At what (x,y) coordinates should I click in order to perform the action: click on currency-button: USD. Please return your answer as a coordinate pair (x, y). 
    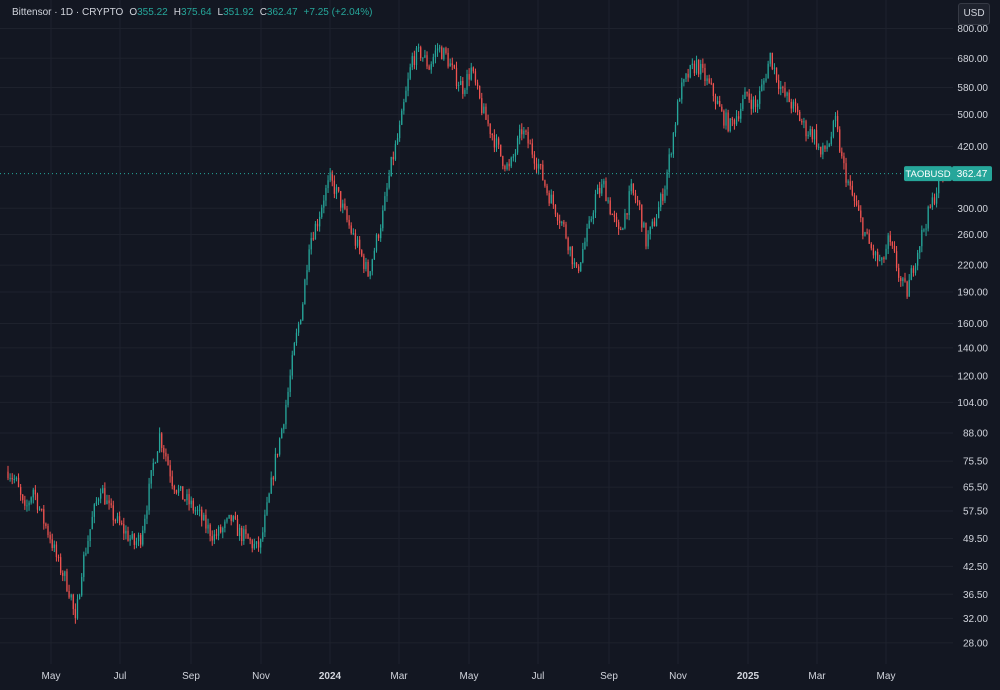
    Looking at the image, I should click on (974, 14).